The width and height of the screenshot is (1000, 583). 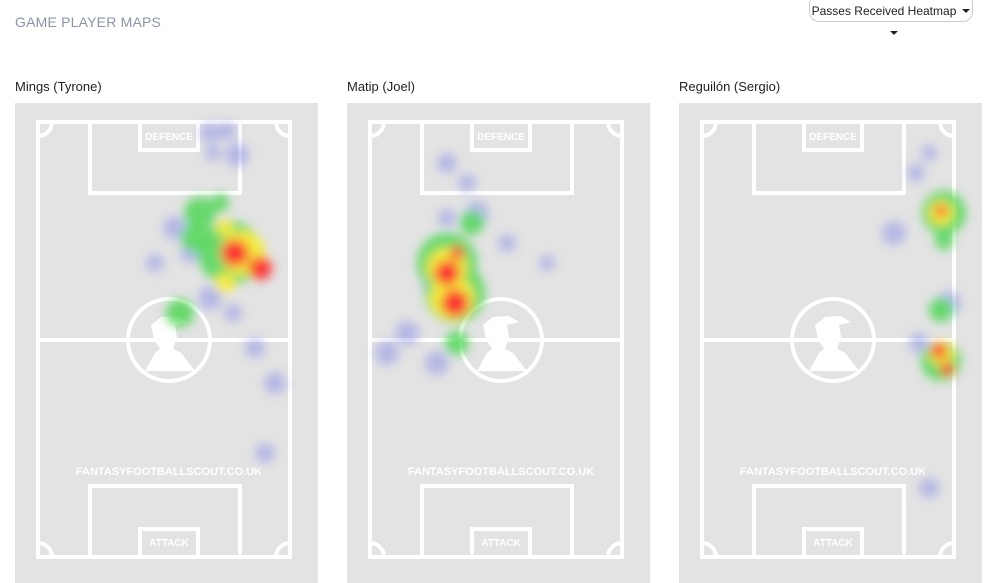 I want to click on player-name: Mings (Tyrone), so click(x=58, y=86).